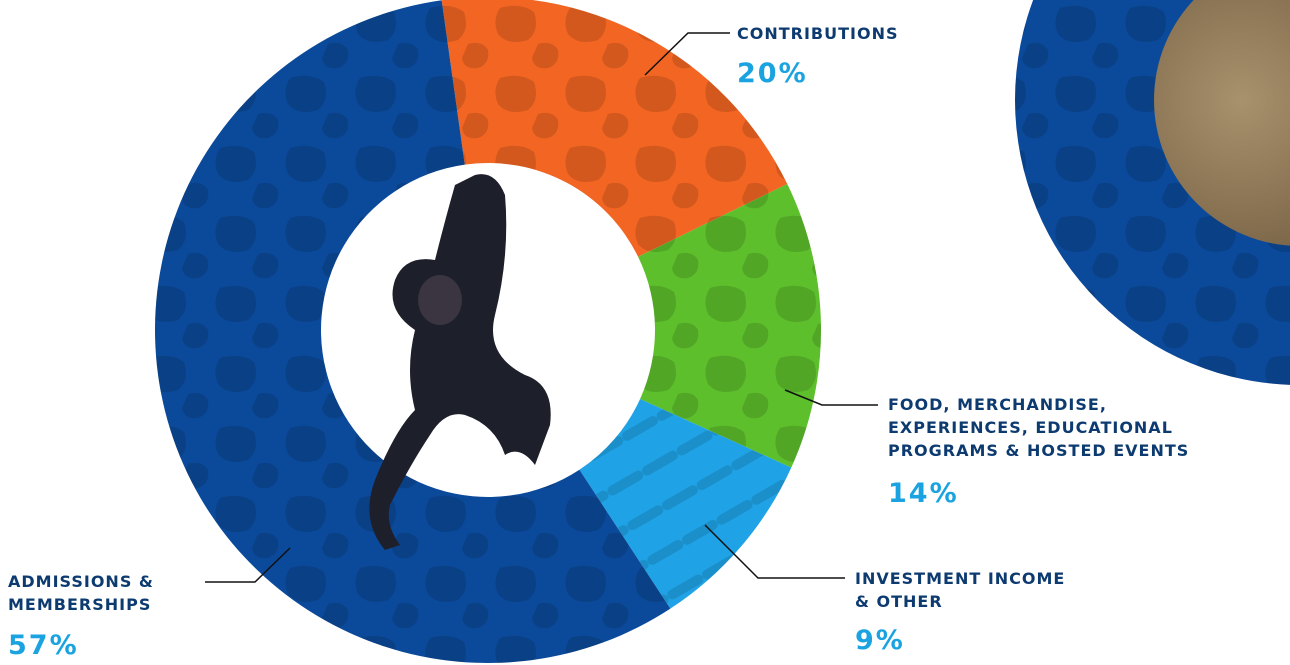 This screenshot has width=1290, height=665. Describe the element at coordinates (880, 640) in the screenshot. I see `value-label: 9%` at that location.